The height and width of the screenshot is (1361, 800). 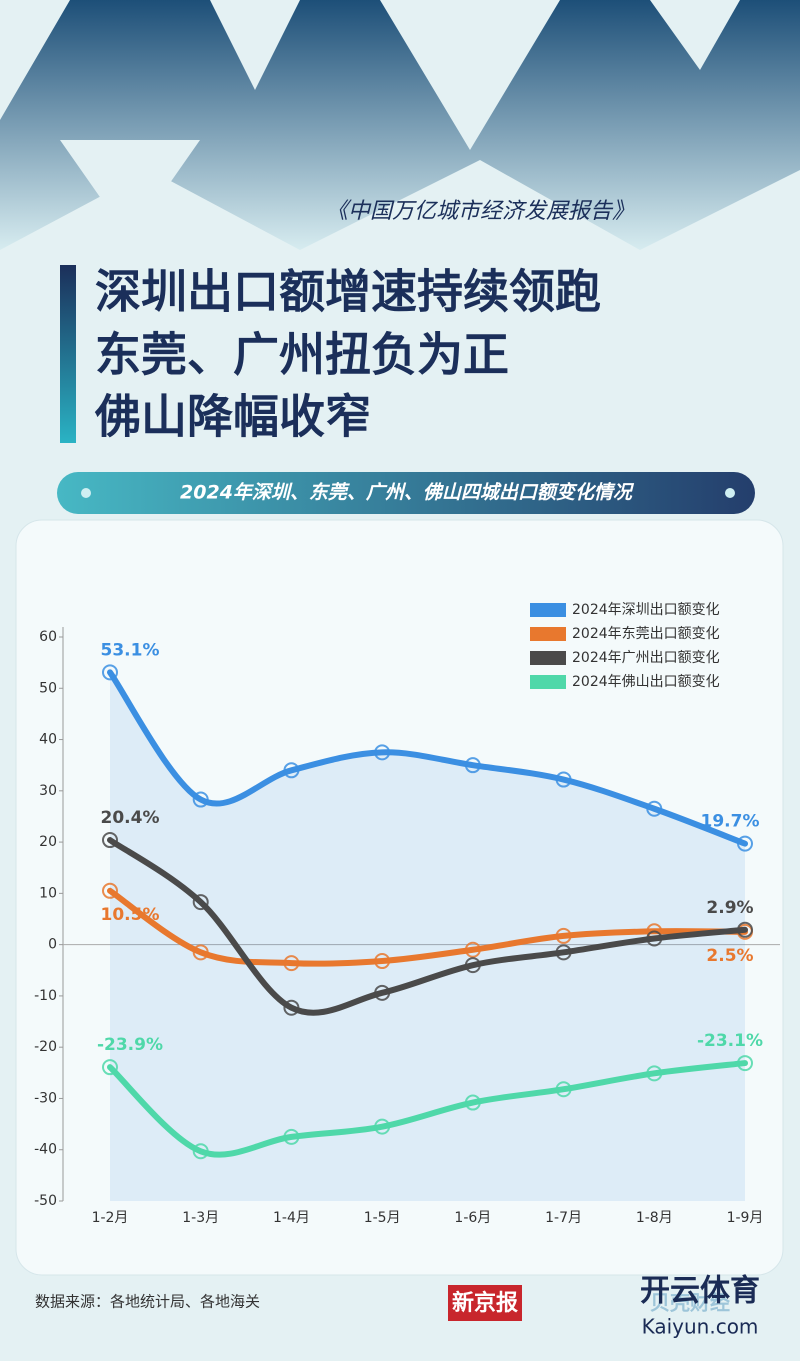 What do you see at coordinates (730, 822) in the screenshot?
I see `data-label: 19.7%` at bounding box center [730, 822].